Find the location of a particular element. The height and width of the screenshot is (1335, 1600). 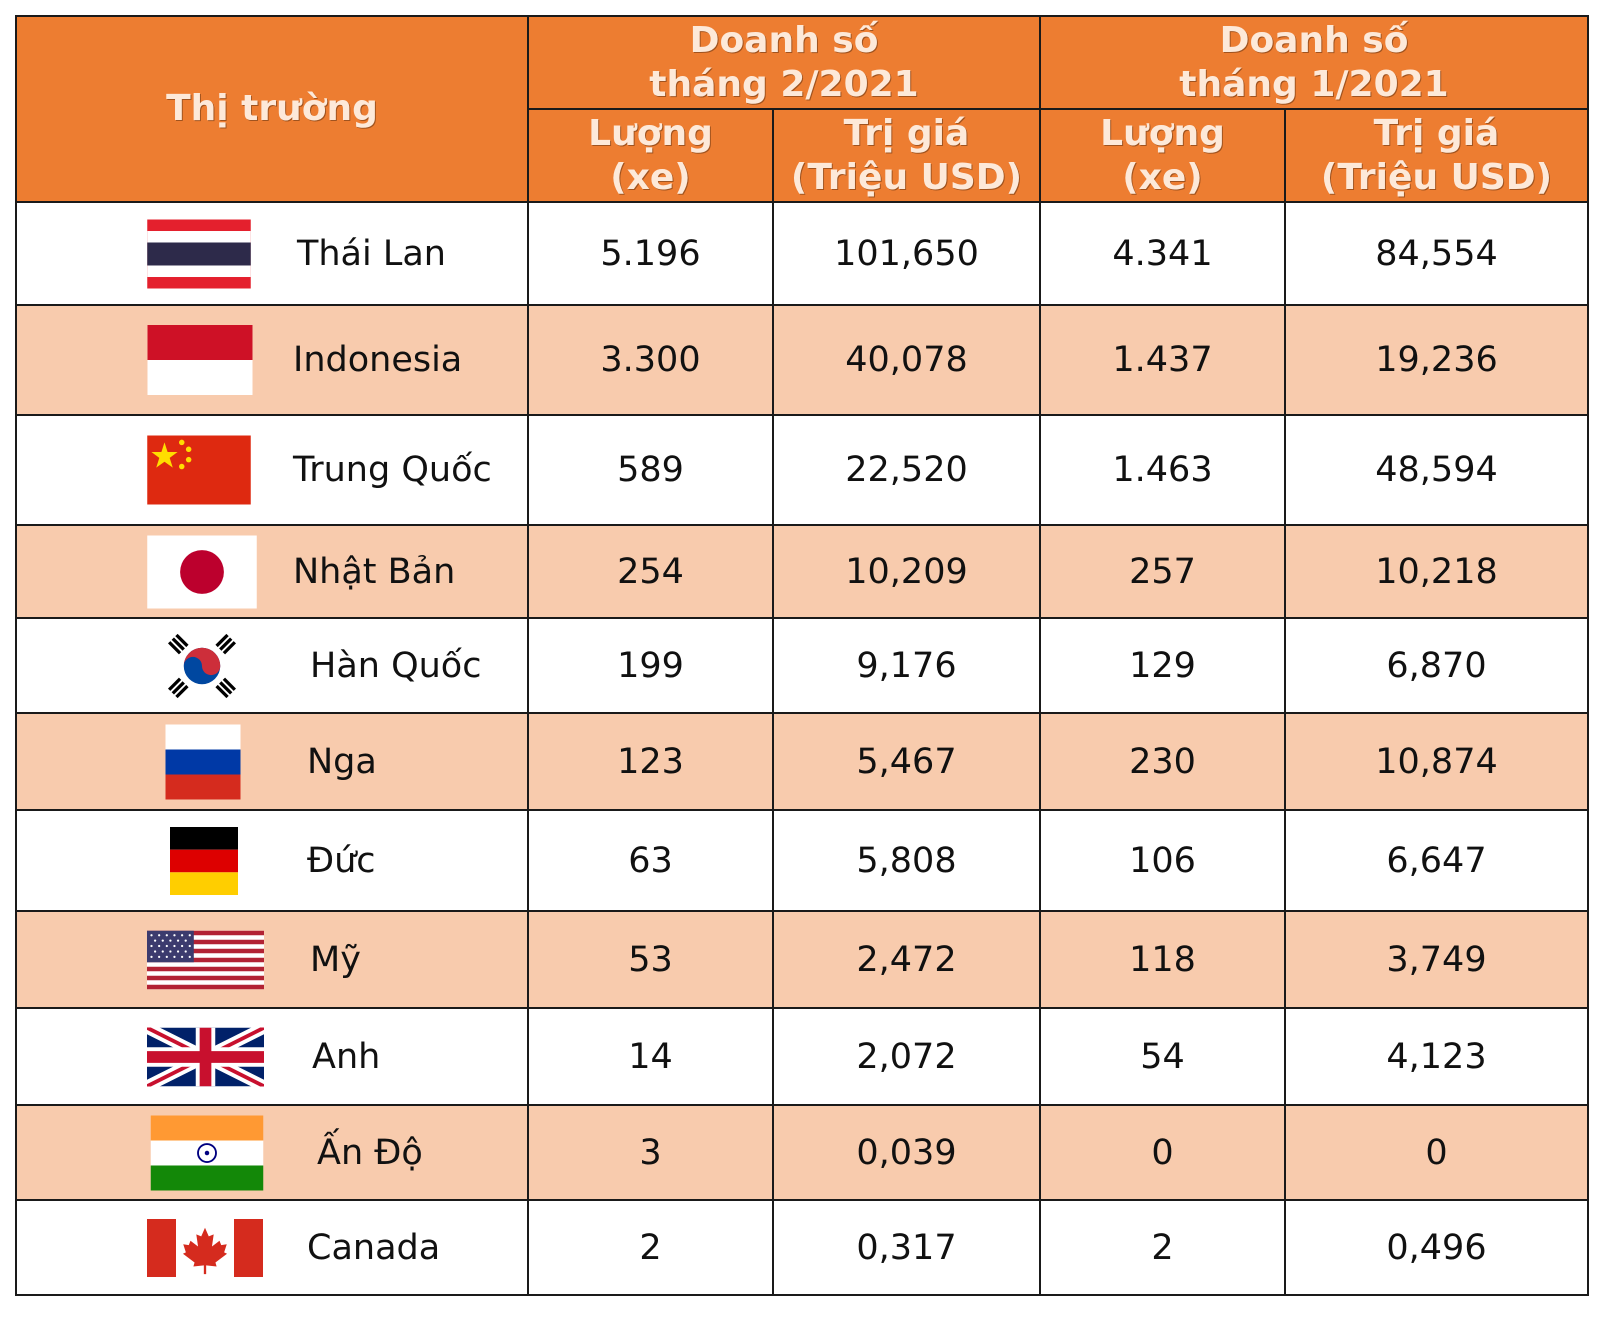

thailand-flag-icon is located at coordinates (199, 253).